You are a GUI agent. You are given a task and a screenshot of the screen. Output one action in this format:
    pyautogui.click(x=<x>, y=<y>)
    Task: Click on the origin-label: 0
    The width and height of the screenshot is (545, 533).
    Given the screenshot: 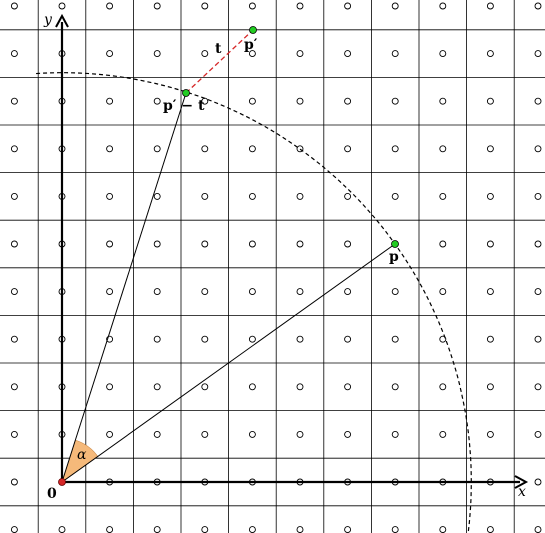 What is the action you would take?
    pyautogui.click(x=52, y=494)
    